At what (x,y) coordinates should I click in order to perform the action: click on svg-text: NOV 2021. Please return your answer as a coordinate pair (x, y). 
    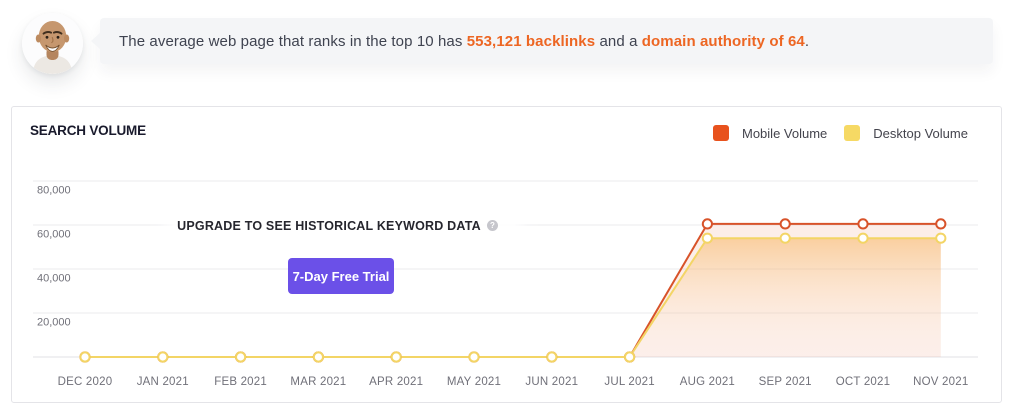
    Looking at the image, I should click on (940, 382).